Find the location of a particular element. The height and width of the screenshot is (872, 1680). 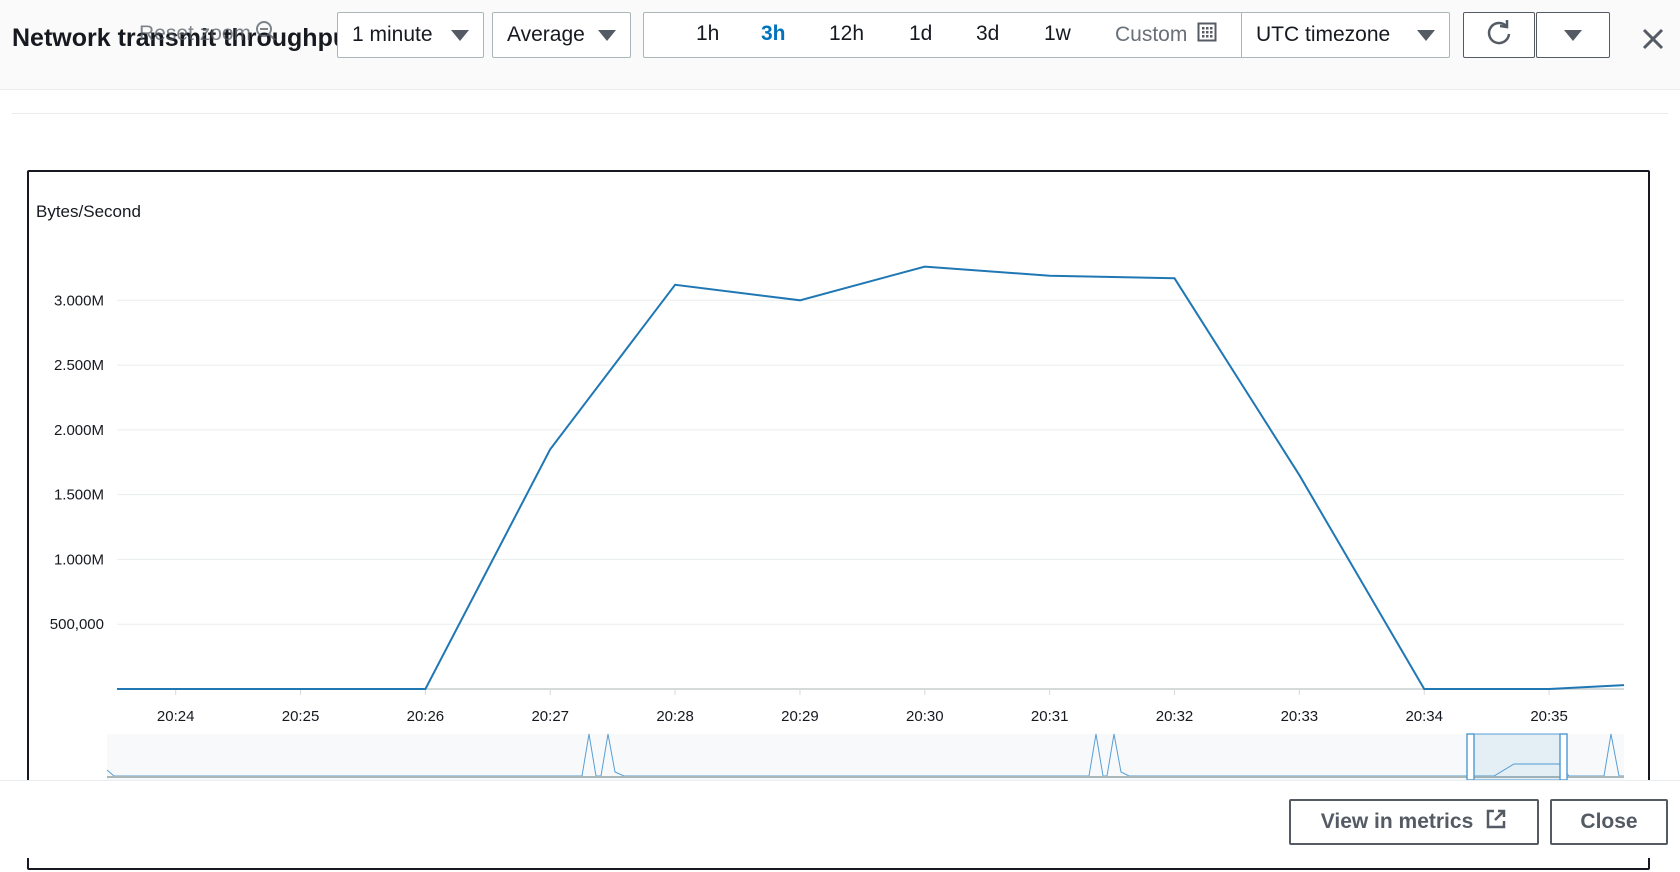

view-in-metrics-button: View in metrics is located at coordinates (1414, 822).